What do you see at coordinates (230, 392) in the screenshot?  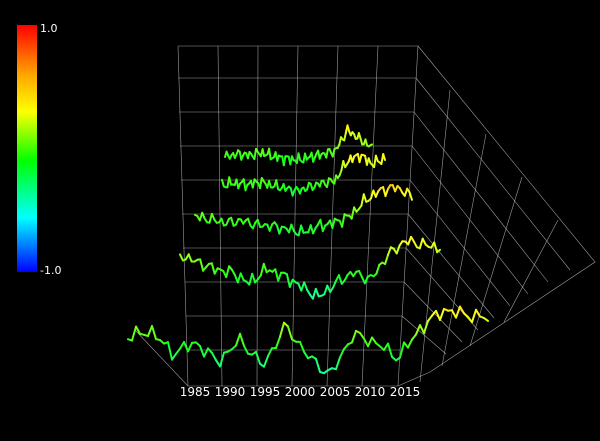 I see `x-tick-label: 1990` at bounding box center [230, 392].